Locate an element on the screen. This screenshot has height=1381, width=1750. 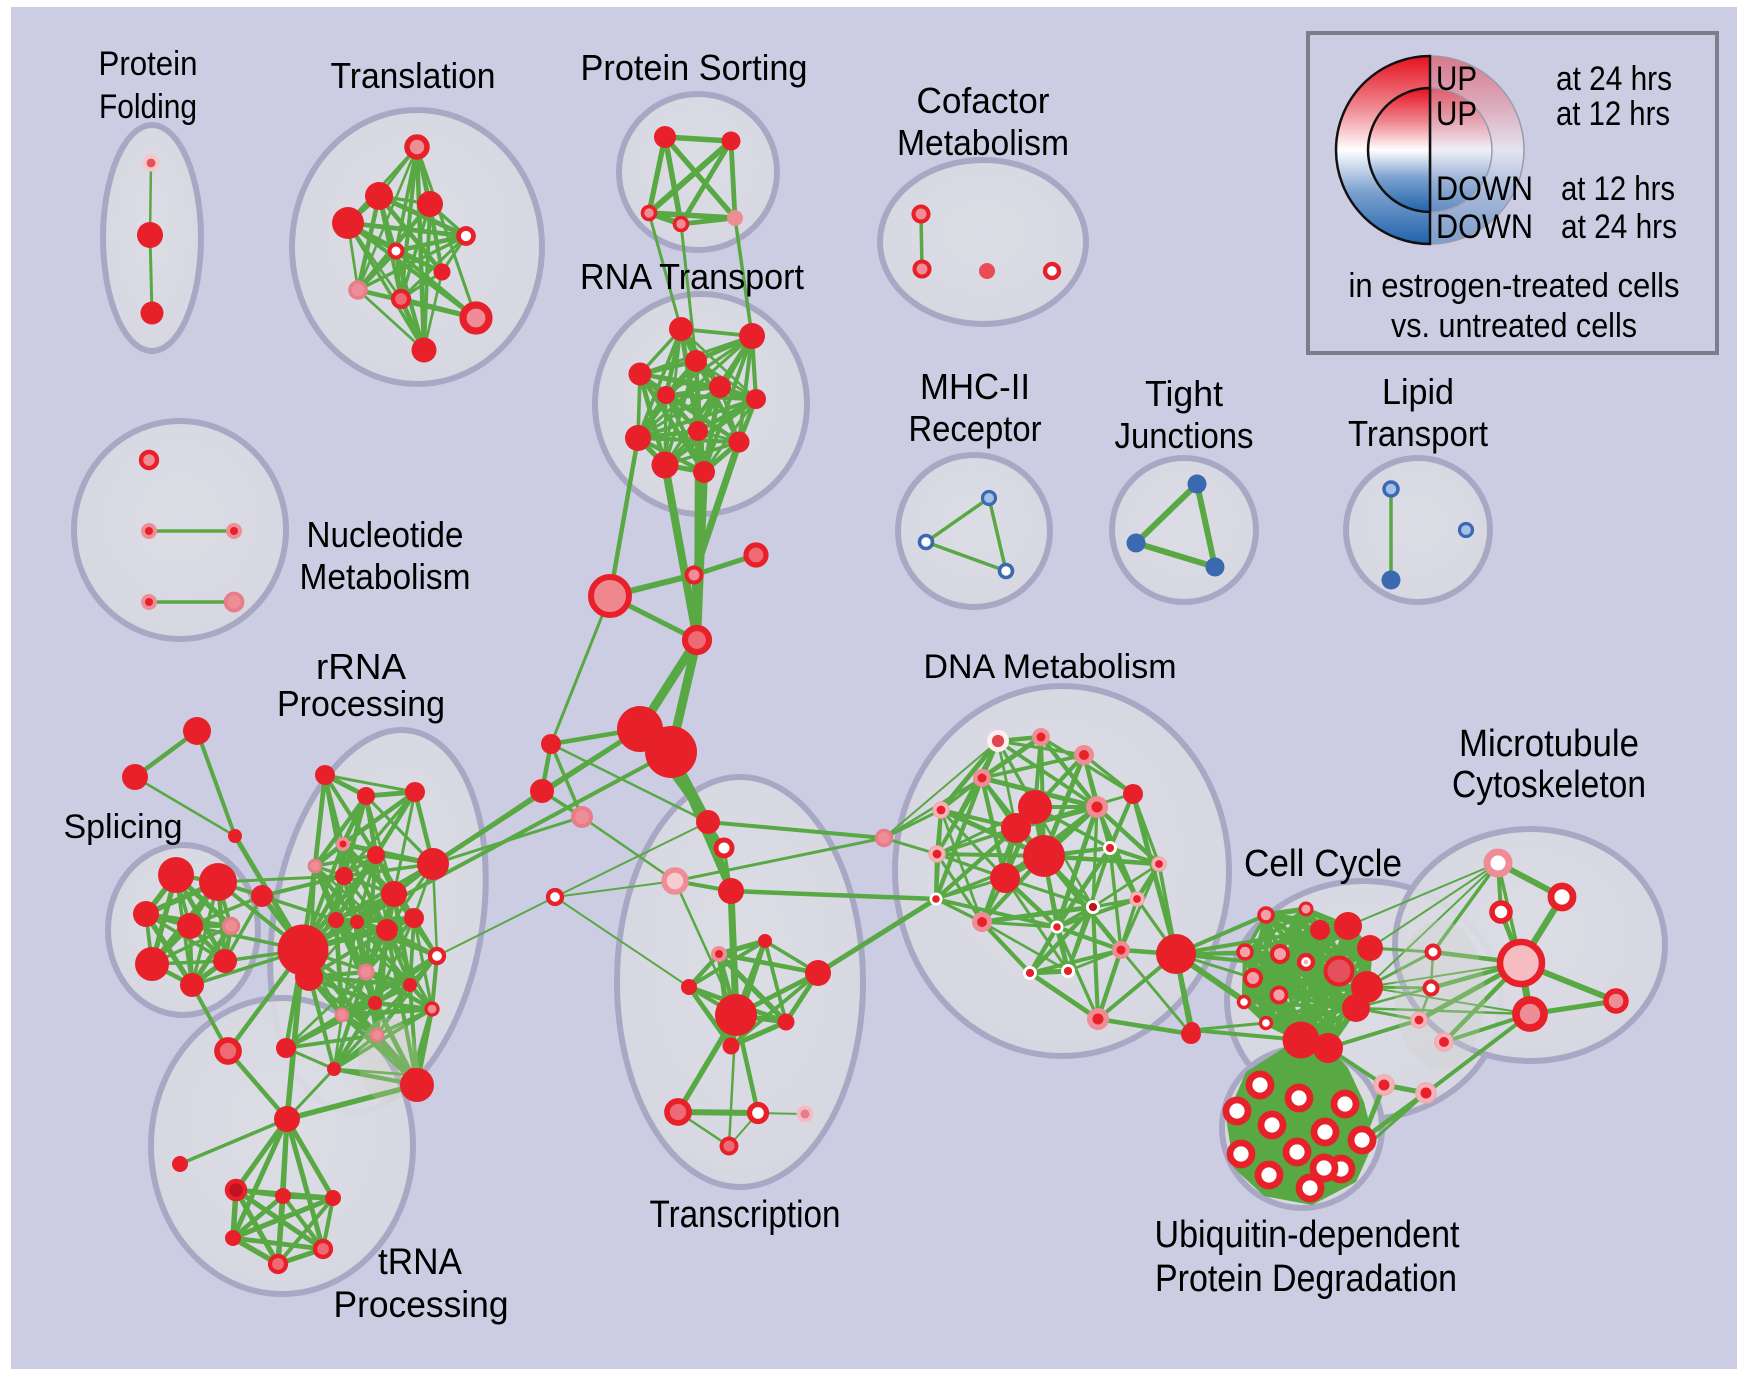
svg-text: Protein is located at coordinates (148, 64).